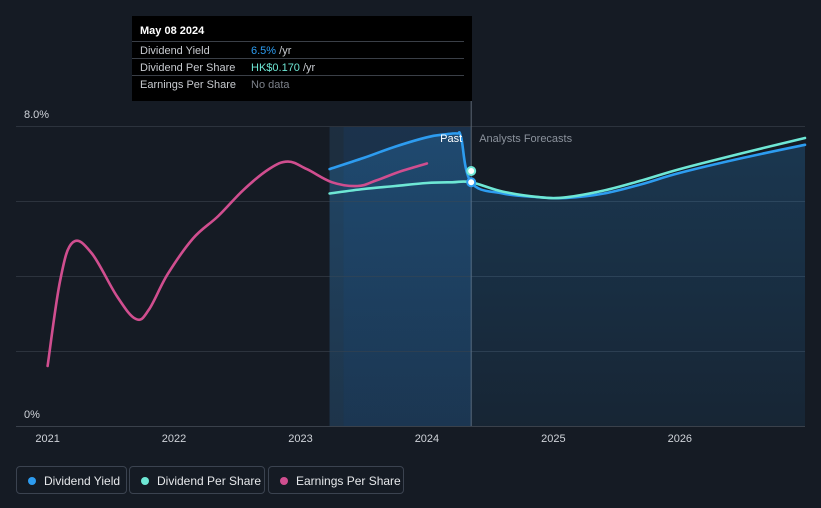  I want to click on tooltip-value-number: HK$0.170, so click(275, 68).